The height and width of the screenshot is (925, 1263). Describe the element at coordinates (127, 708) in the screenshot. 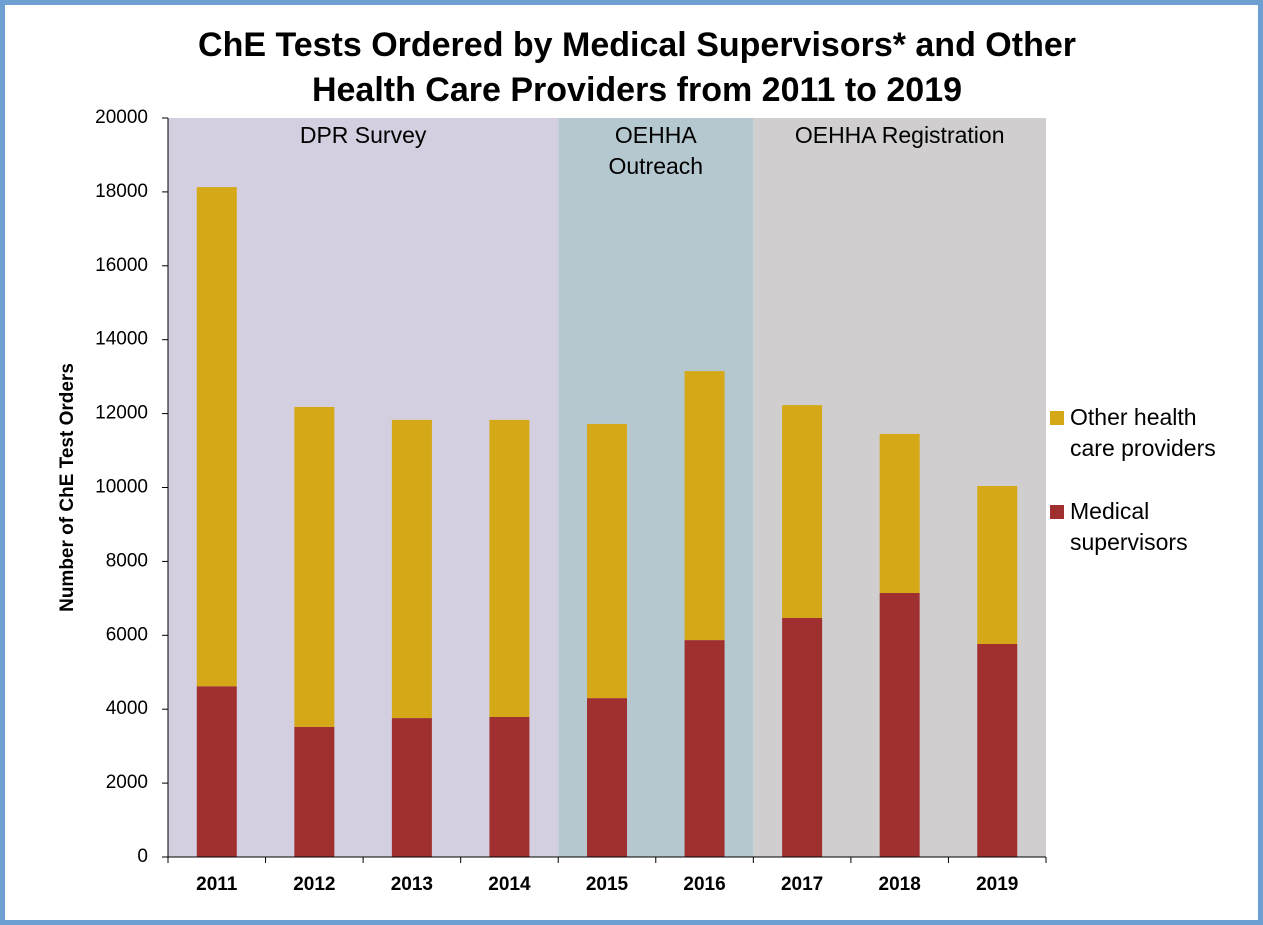

I see `y-tick-label: 4000` at that location.